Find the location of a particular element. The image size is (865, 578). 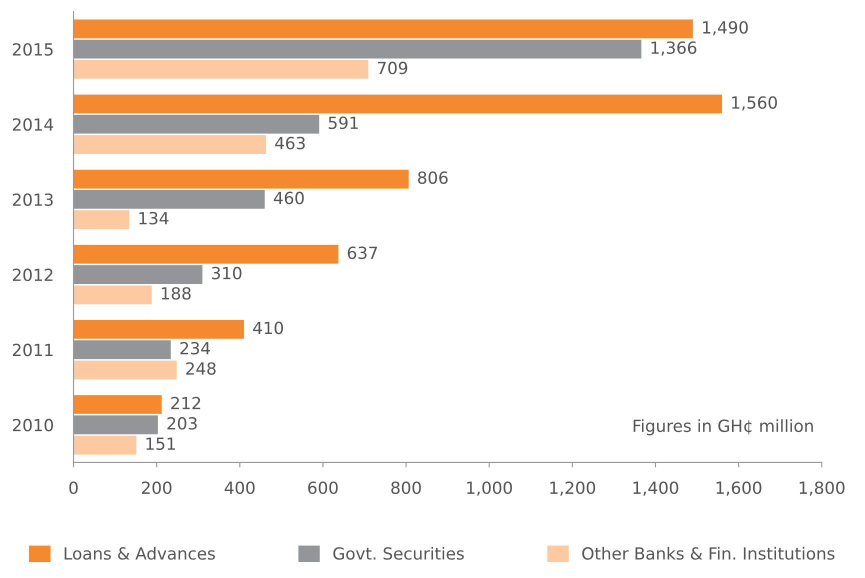

x-tick-label: 0 is located at coordinates (73, 487).